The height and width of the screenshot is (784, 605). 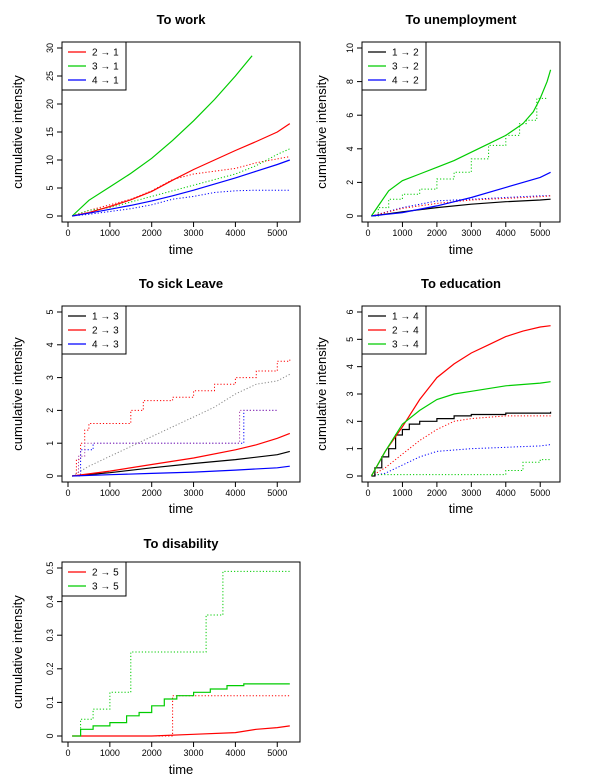 I want to click on legend-label: 1 → 2, so click(x=405, y=53).